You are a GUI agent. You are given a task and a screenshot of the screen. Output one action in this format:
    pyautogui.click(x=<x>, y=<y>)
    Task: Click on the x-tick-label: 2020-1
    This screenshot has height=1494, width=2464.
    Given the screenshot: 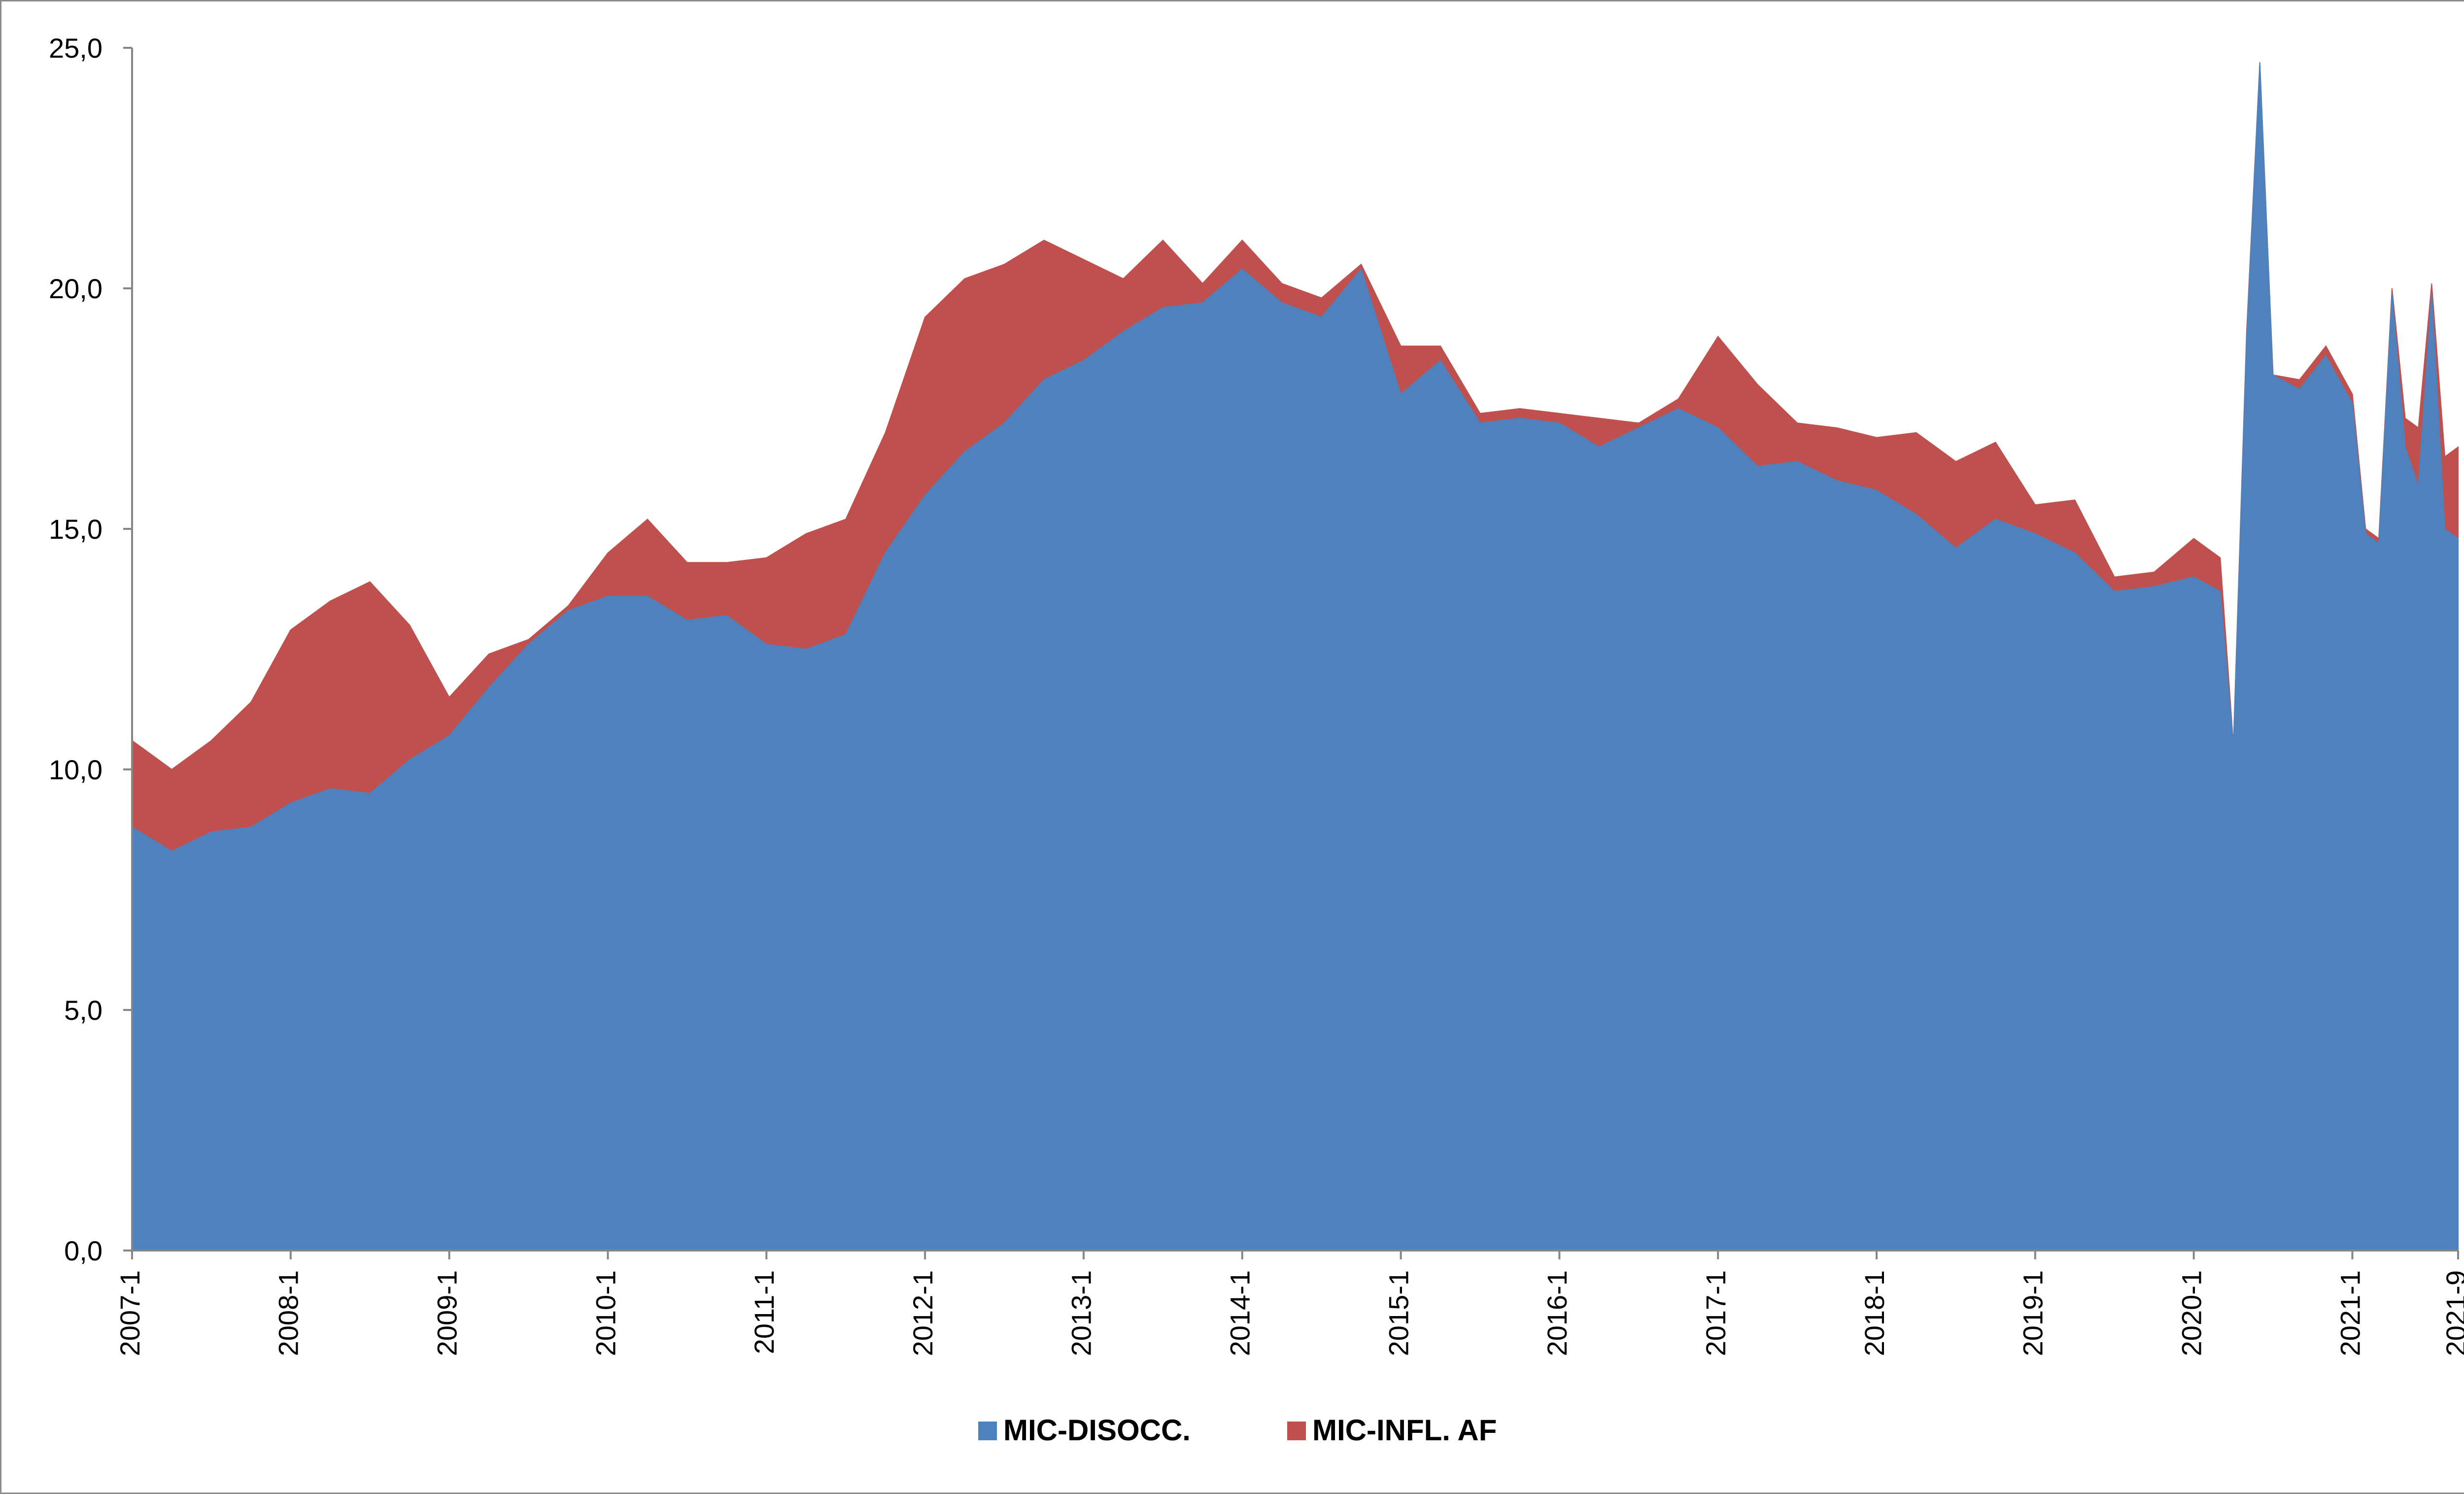 What is the action you would take?
    pyautogui.click(x=2191, y=1313)
    